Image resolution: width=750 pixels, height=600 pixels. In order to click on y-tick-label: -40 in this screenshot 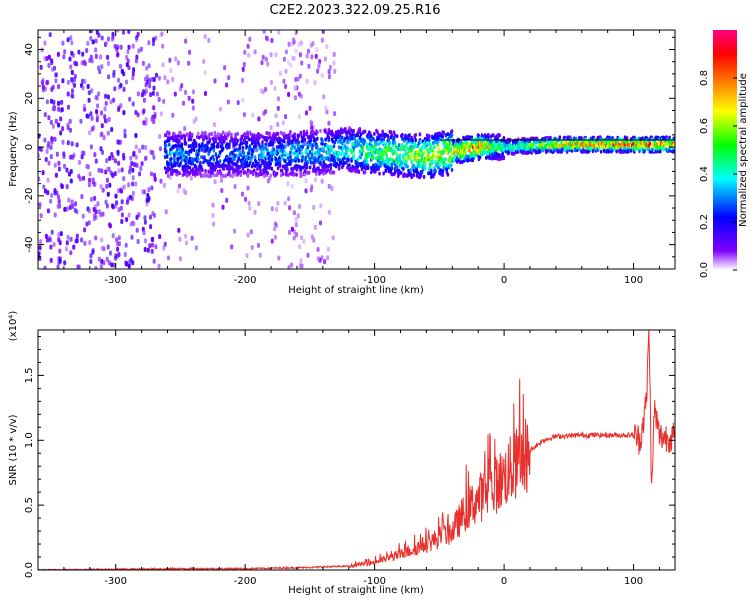, I will do `click(29, 244)`.